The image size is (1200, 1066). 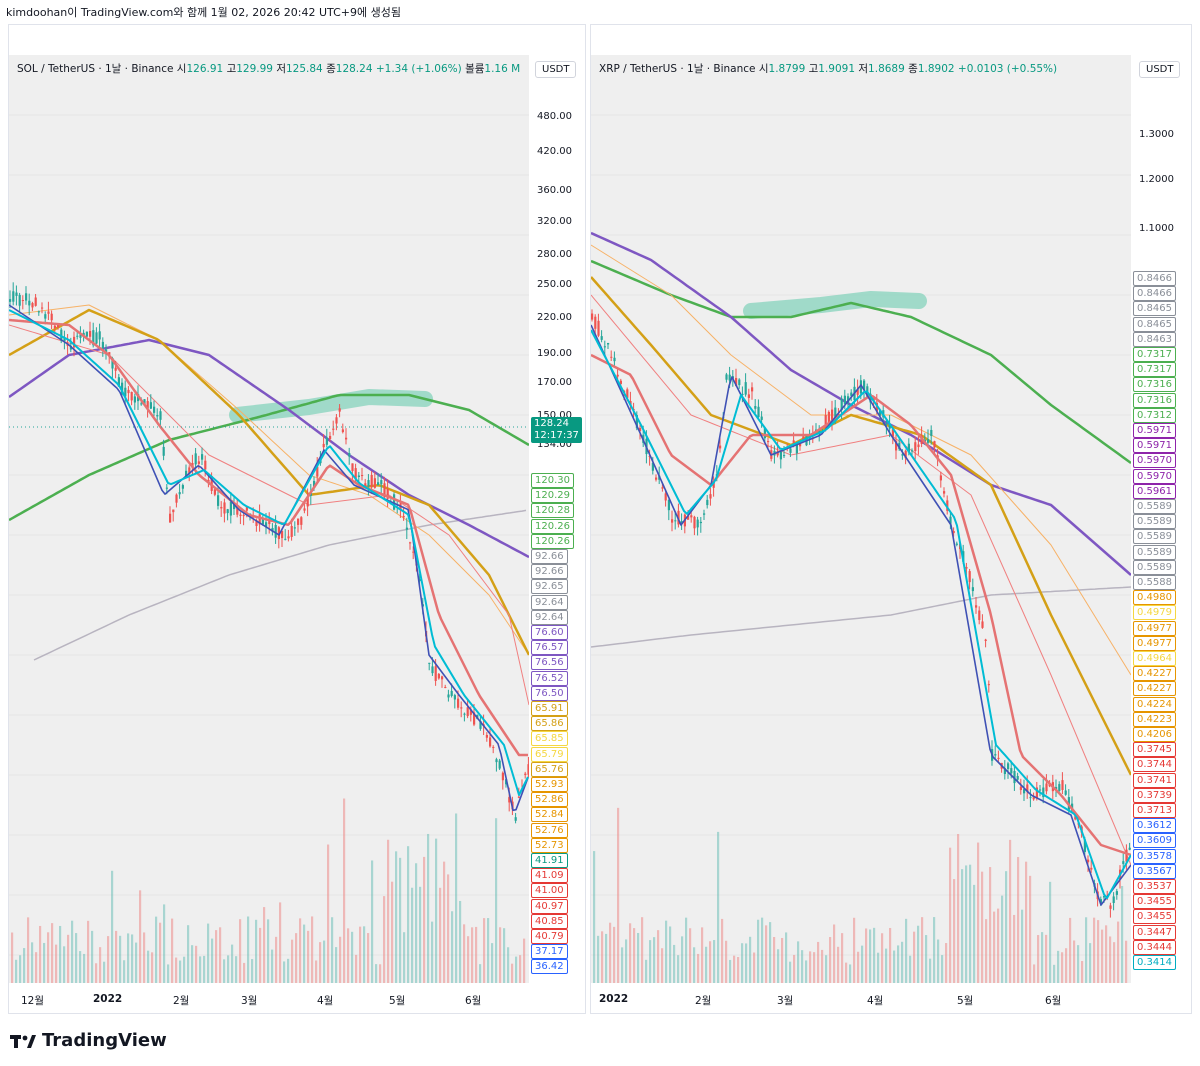 I want to click on sol-ma-label: 52.76, so click(x=549, y=830).